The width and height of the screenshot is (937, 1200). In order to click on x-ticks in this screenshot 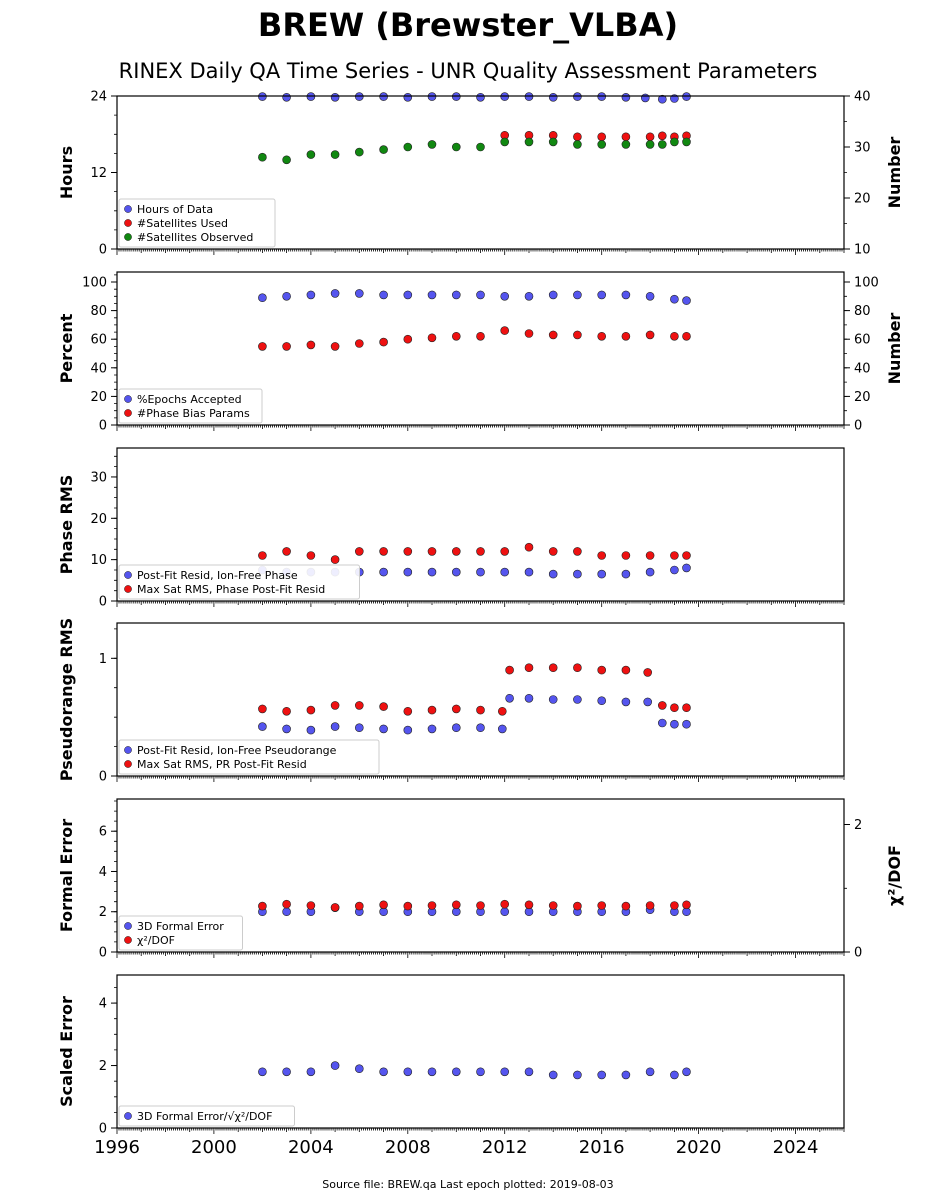, I will do `click(480, 955)`.